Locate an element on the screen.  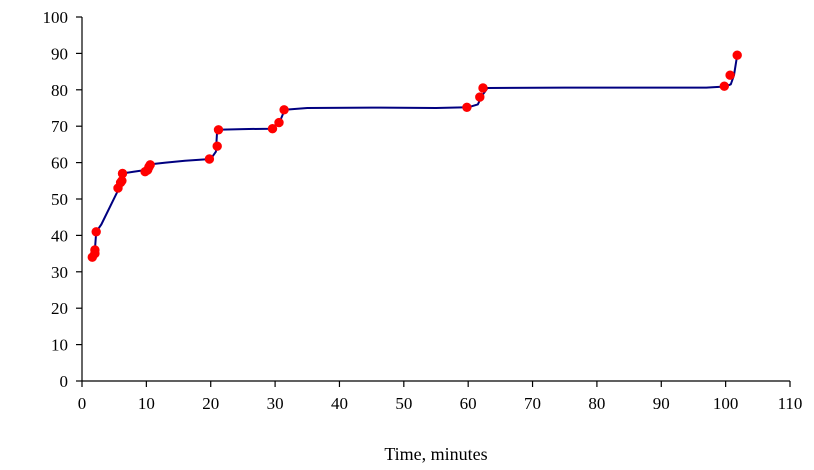
x-tick-label: 10 is located at coordinates (146, 403).